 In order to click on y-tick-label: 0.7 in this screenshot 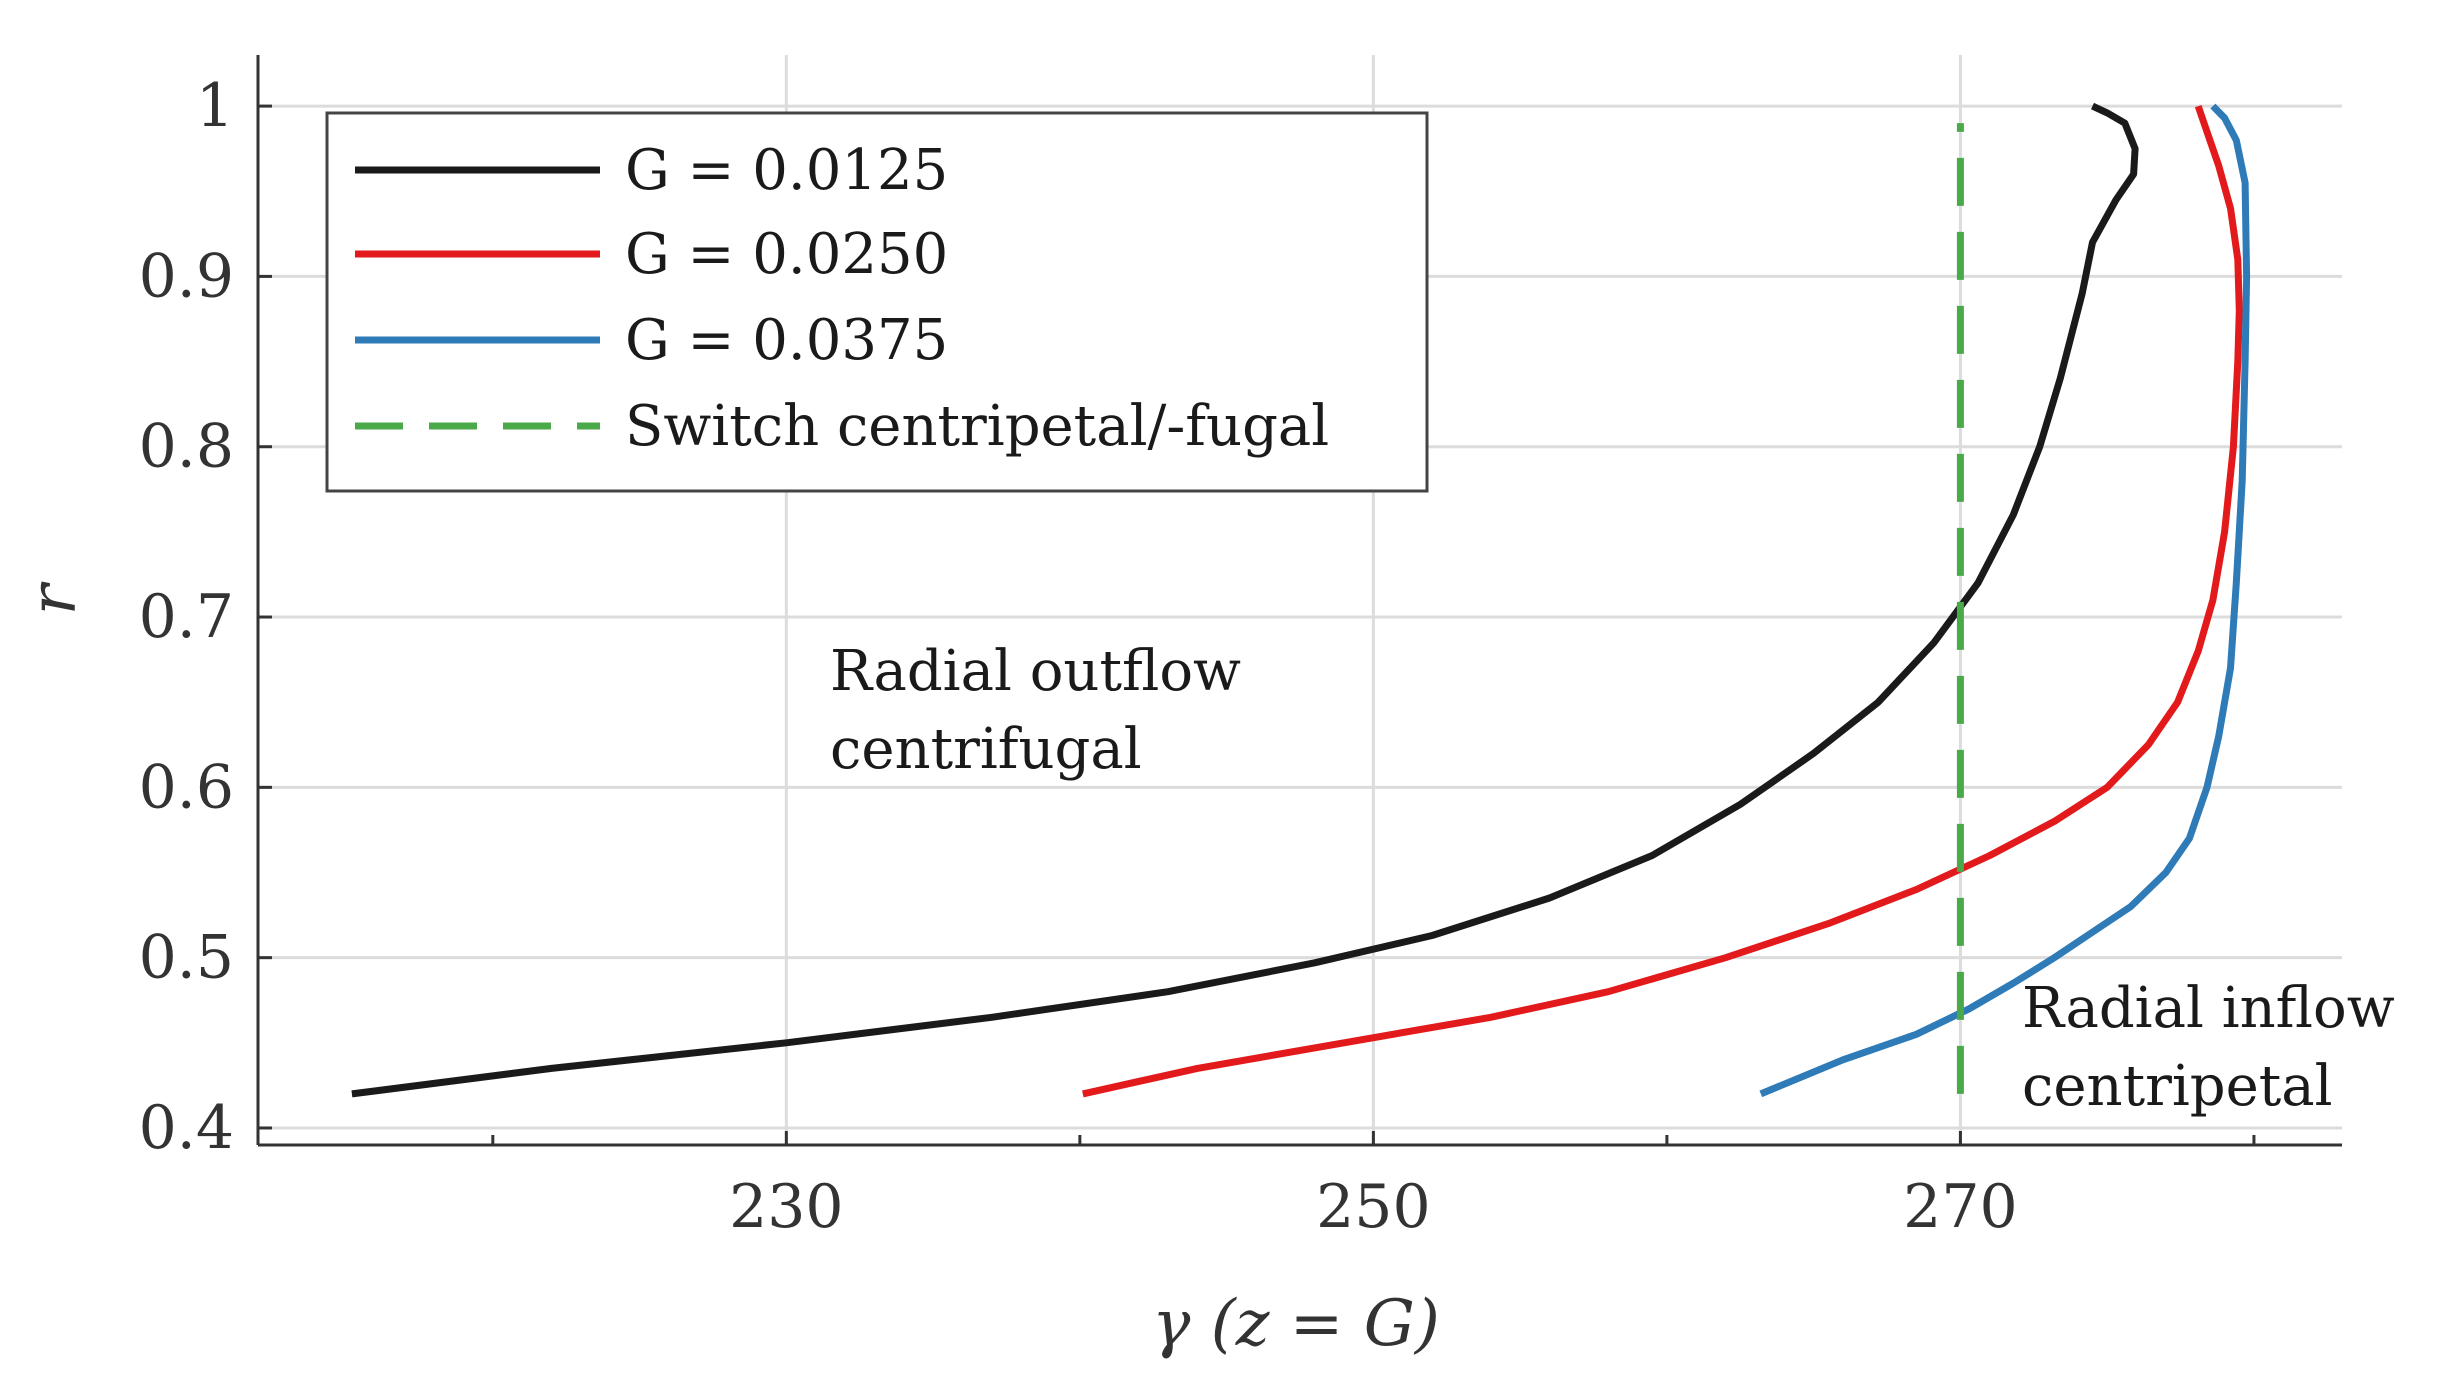, I will do `click(186, 617)`.